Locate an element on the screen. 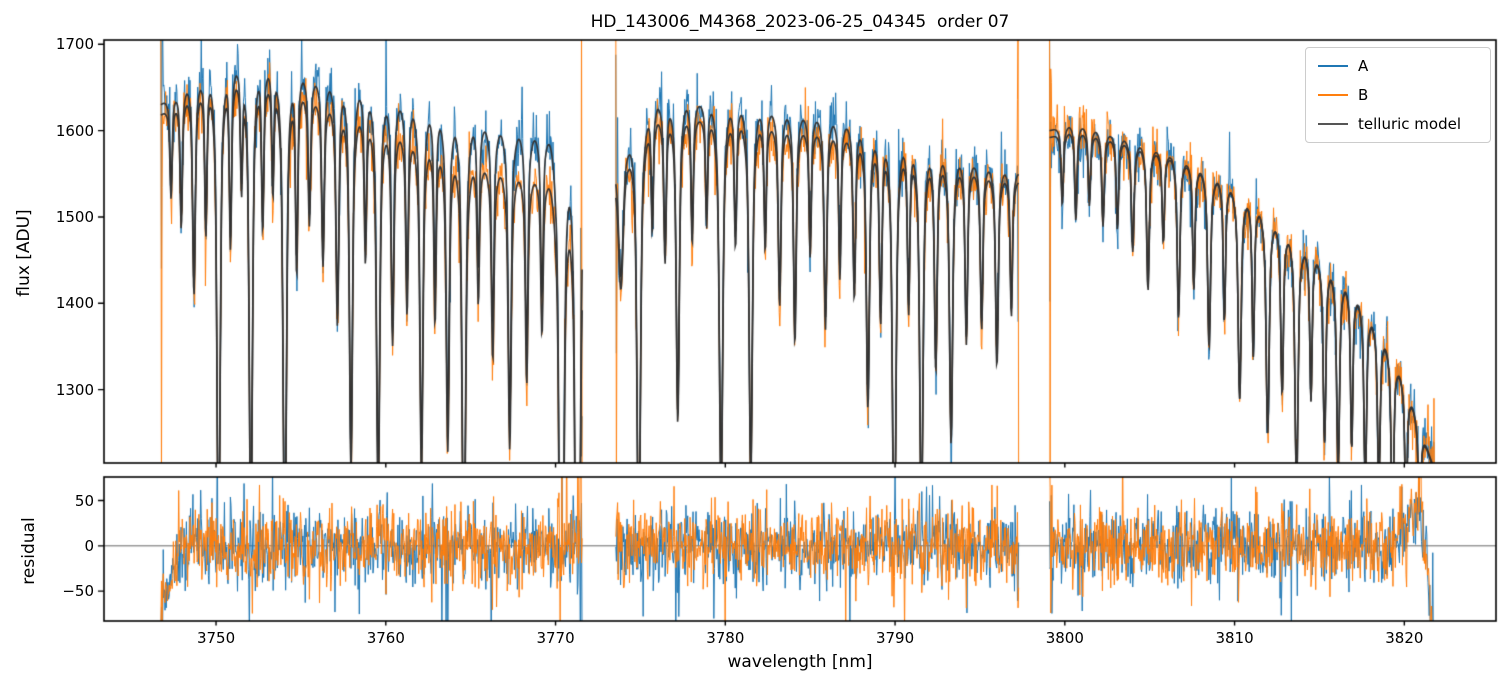 The image size is (1510, 696). x-tick-label: 3810 is located at coordinates (1234, 638).